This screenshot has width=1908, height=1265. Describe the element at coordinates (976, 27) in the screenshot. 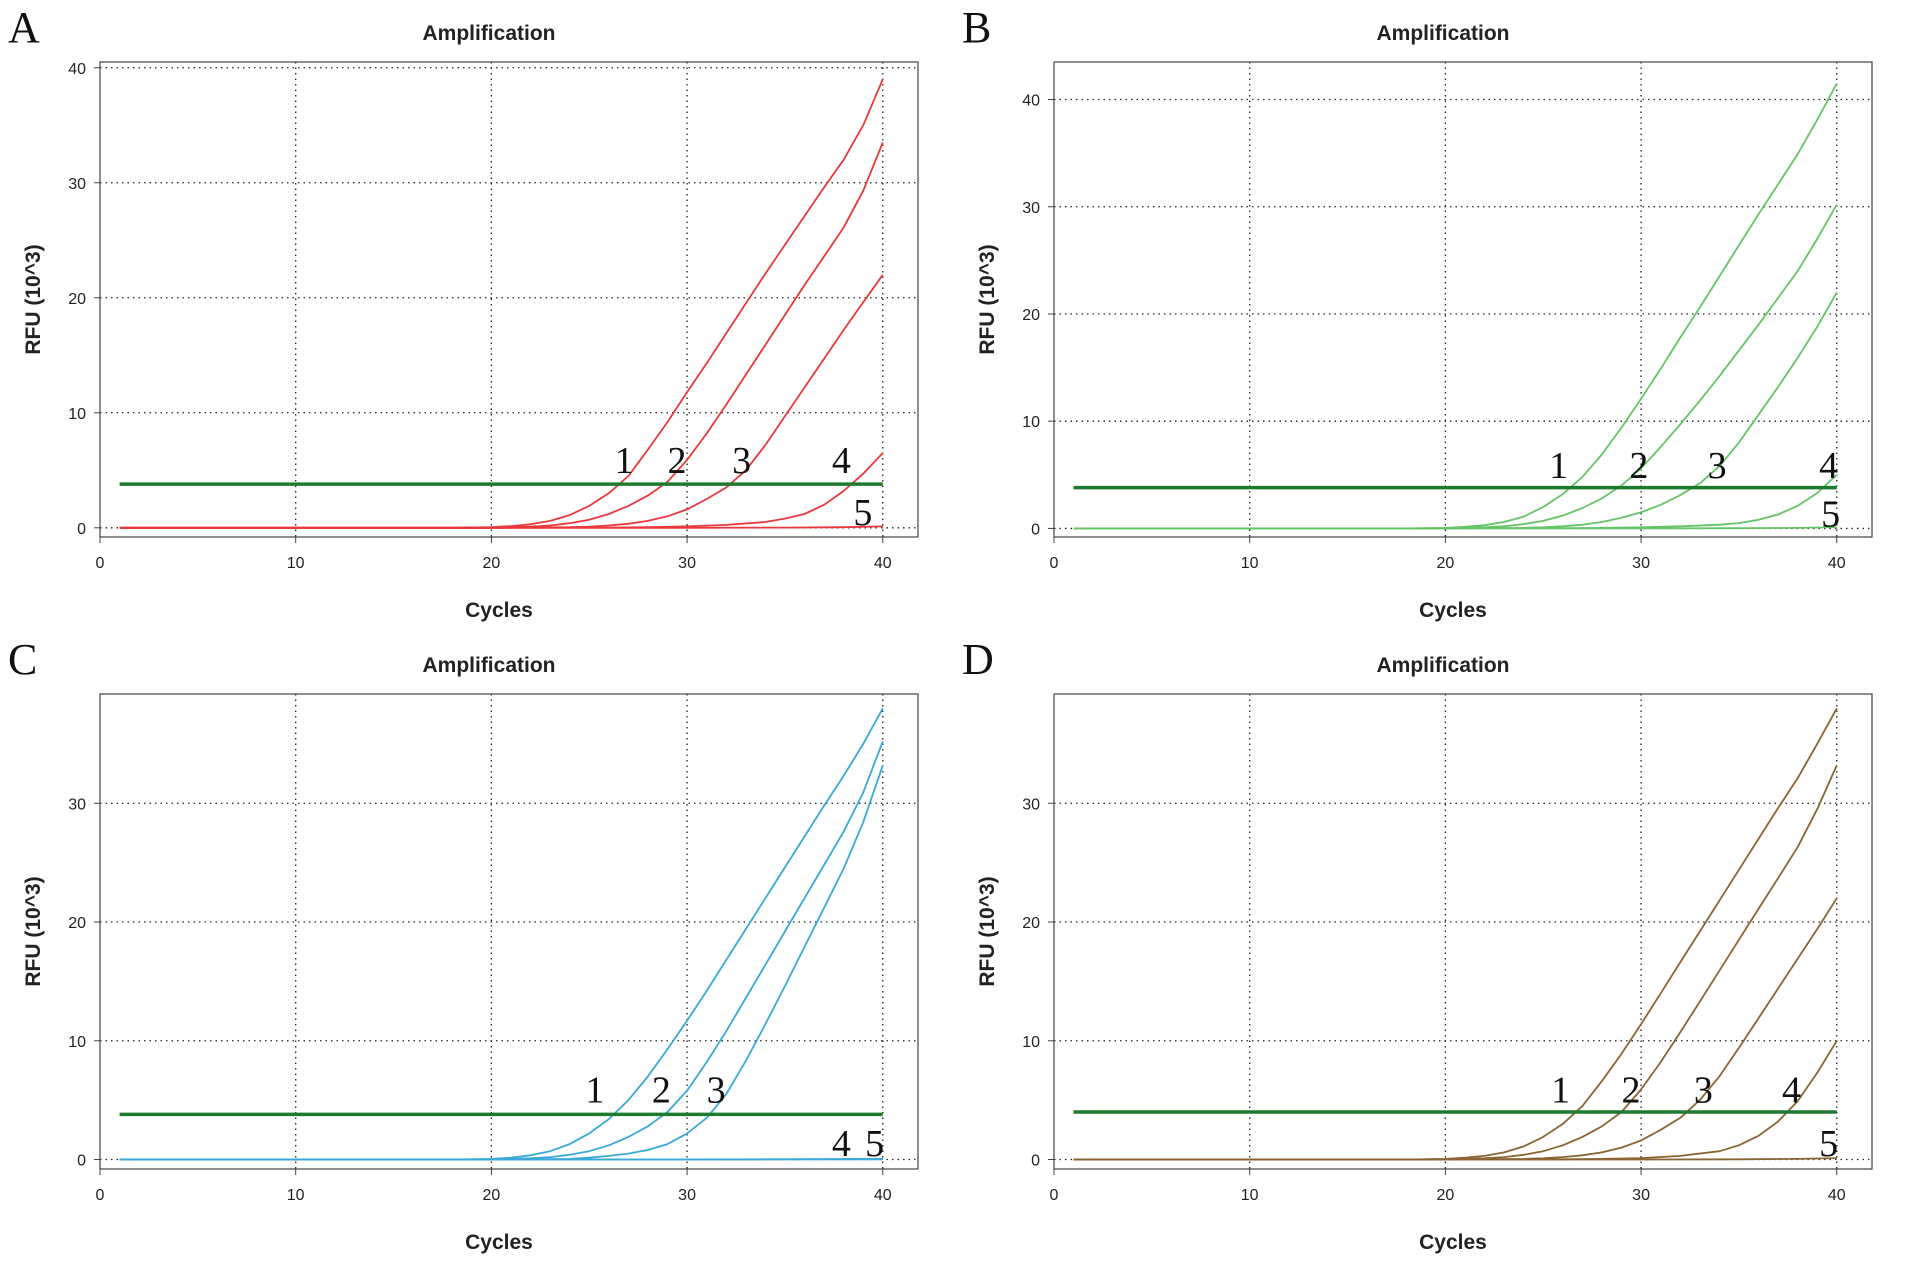

I see `panel-label: B` at that location.